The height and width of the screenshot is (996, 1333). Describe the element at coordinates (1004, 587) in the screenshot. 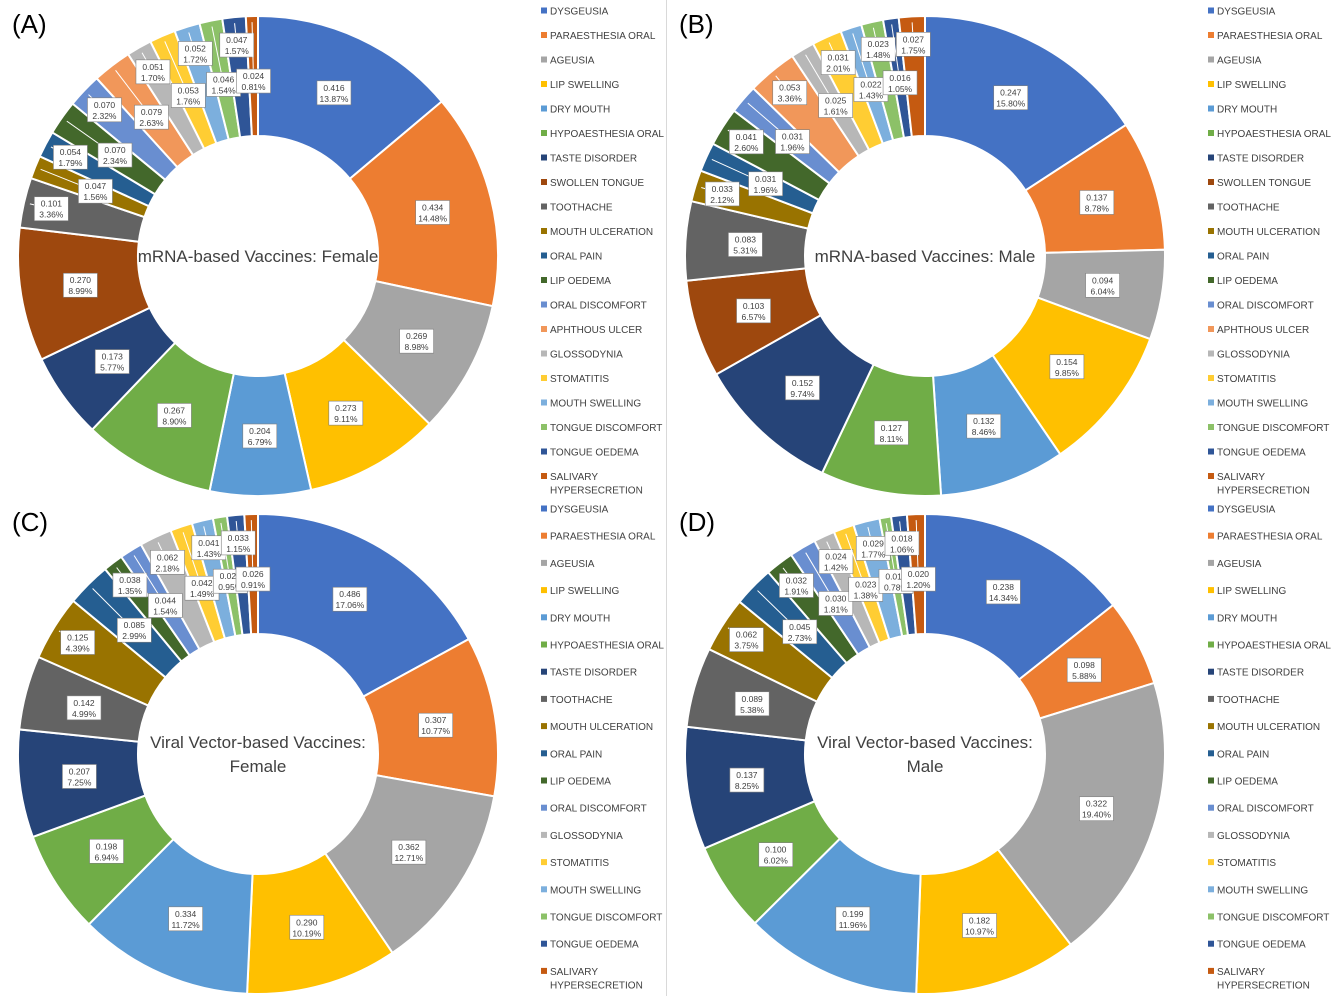

I see `data-label-value: 0.238` at that location.